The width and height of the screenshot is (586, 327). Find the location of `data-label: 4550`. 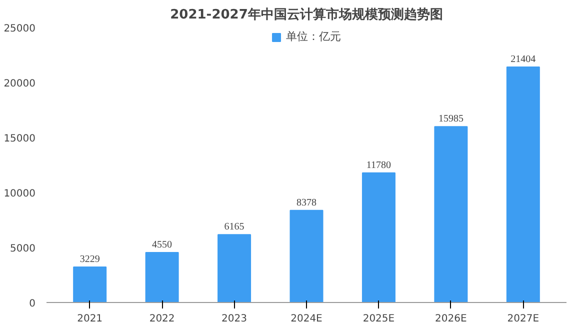

data-label: 4550 is located at coordinates (162, 244).